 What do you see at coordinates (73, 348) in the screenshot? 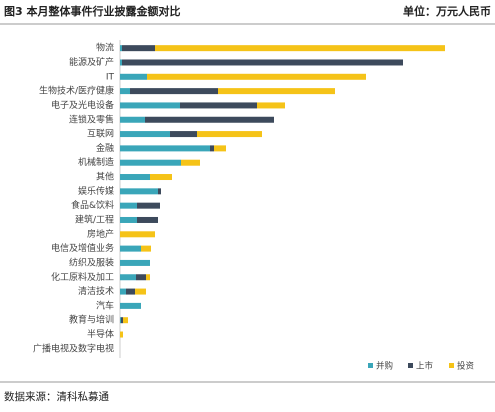
I see `category-label: 广播电视及数字电视` at bounding box center [73, 348].